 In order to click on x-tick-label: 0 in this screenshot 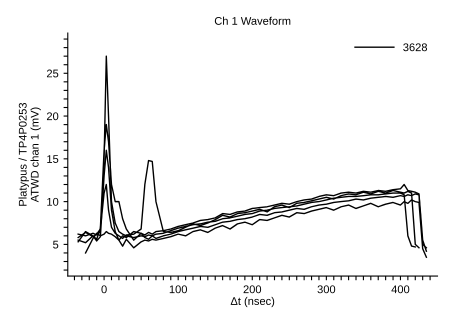, I will do `click(104, 289)`.